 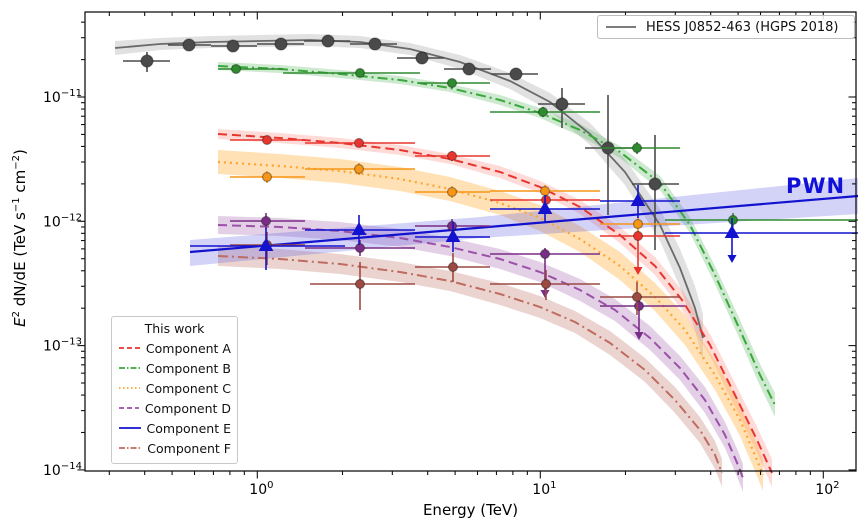 I want to click on tick-label: 10¹, so click(x=544, y=489).